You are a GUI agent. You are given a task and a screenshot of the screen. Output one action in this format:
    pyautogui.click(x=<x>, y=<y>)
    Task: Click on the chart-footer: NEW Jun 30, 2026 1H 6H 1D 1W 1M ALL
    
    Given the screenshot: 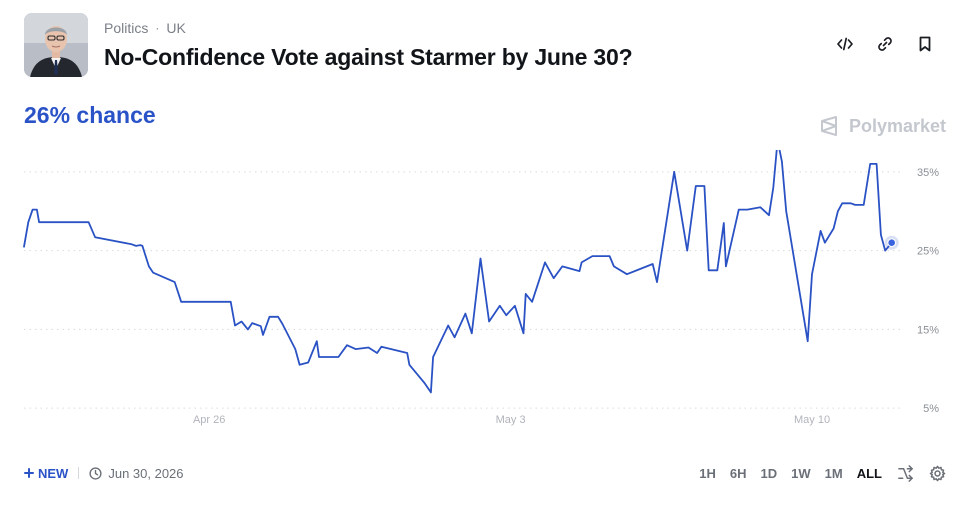 What is the action you would take?
    pyautogui.click(x=485, y=473)
    